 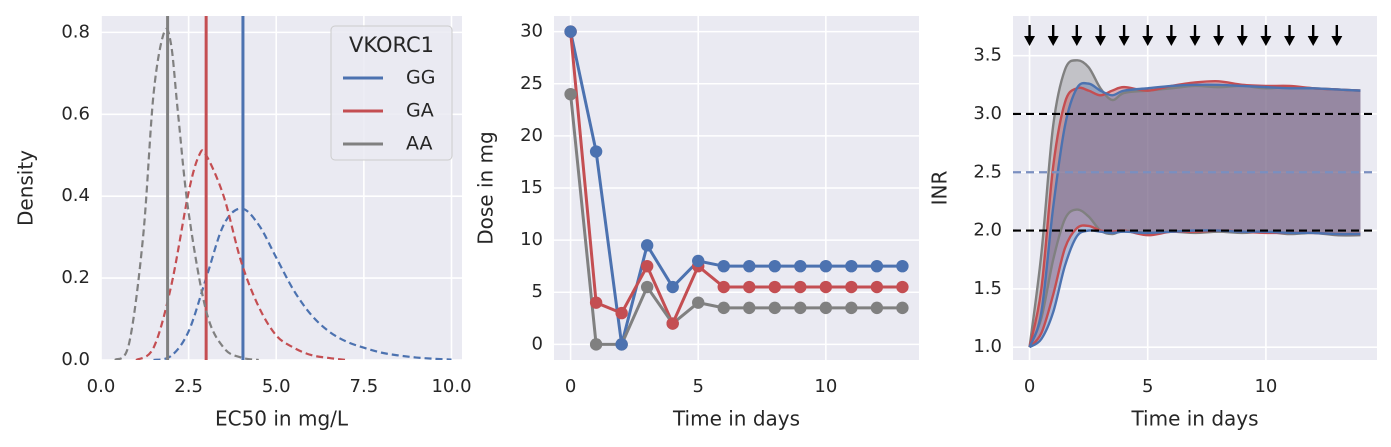 I want to click on density-curve-aa, so click(x=186, y=193).